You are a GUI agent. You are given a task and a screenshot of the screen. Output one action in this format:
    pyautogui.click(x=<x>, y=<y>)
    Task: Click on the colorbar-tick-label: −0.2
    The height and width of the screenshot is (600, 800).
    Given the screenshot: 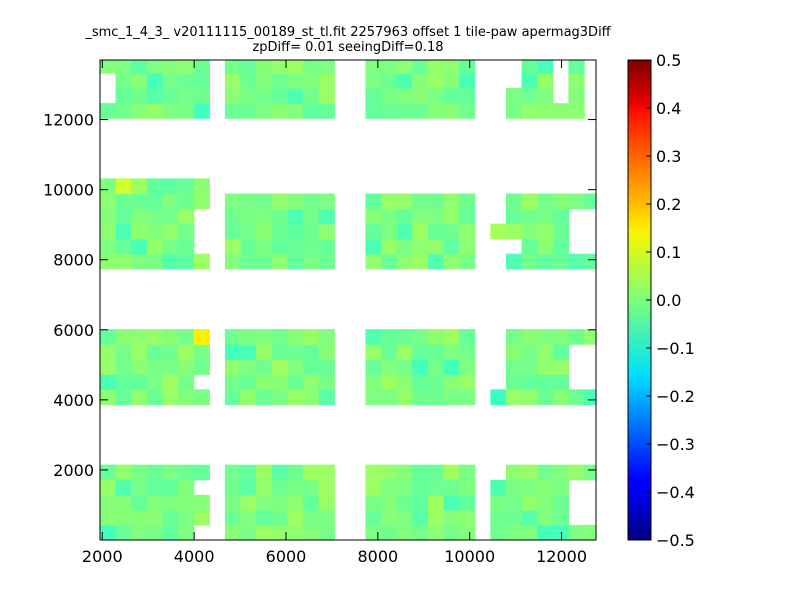 What is the action you would take?
    pyautogui.click(x=675, y=396)
    